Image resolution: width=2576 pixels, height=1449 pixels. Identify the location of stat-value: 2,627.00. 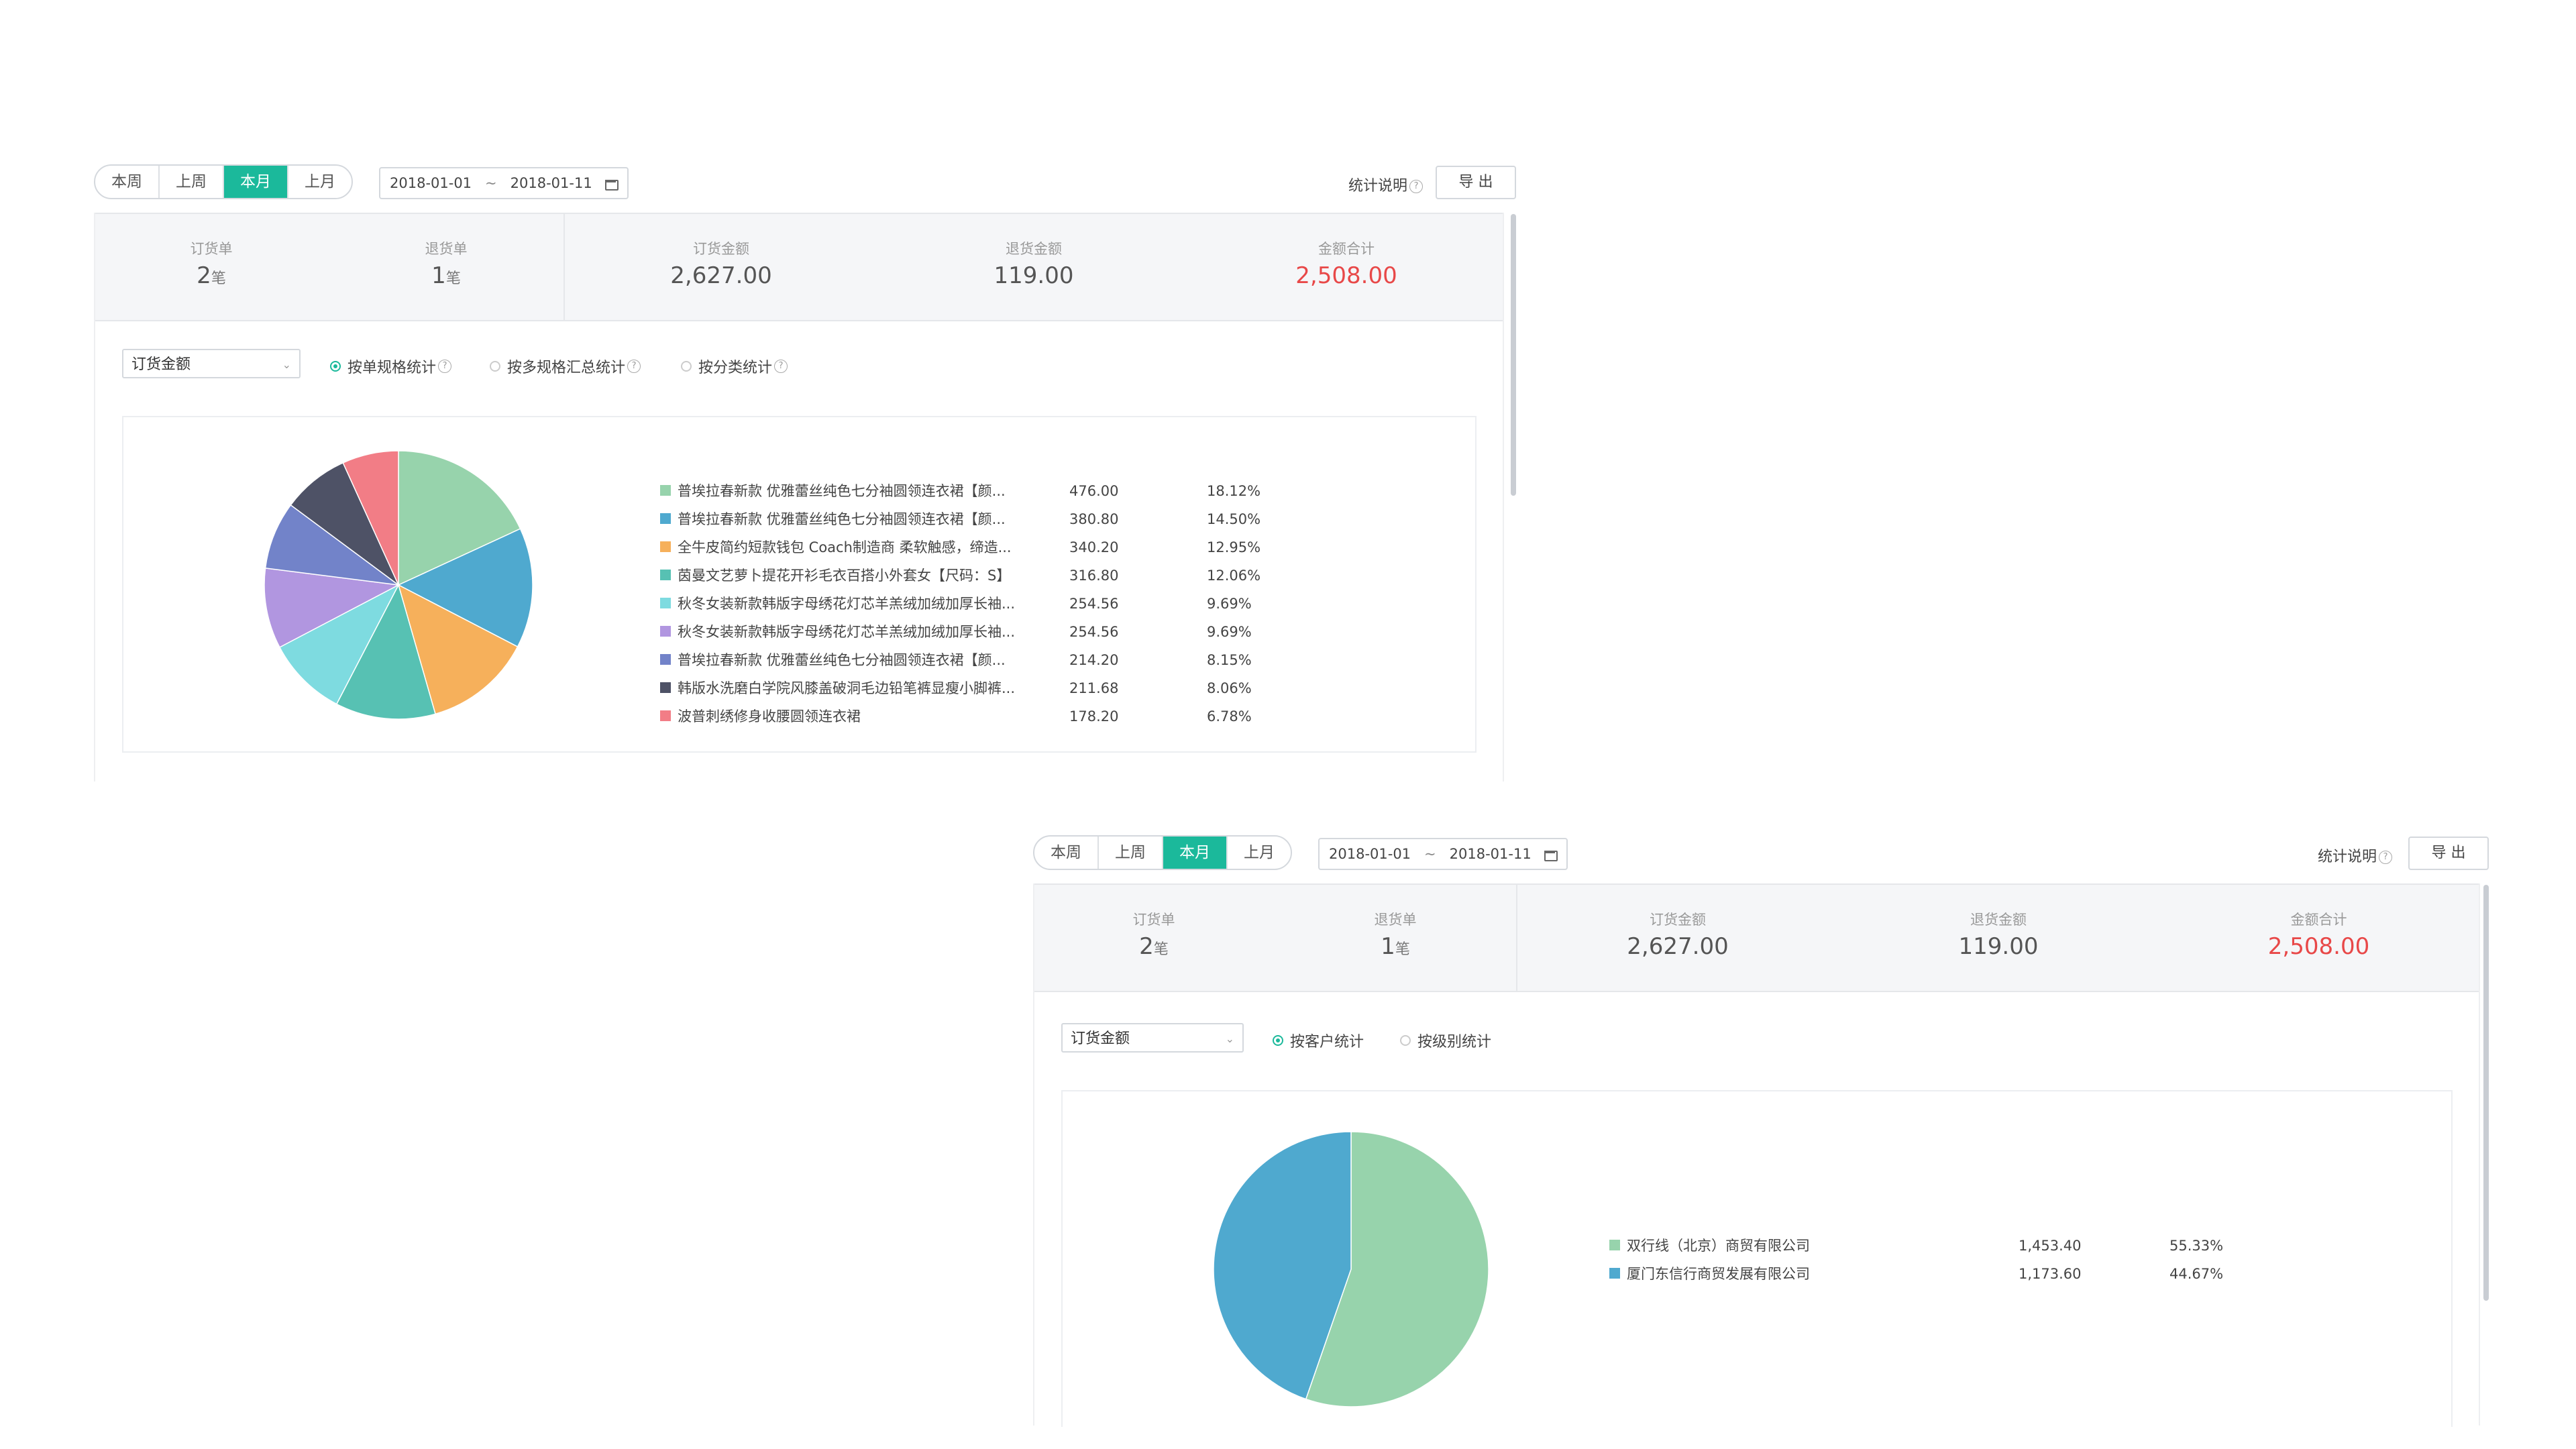
(1678, 946).